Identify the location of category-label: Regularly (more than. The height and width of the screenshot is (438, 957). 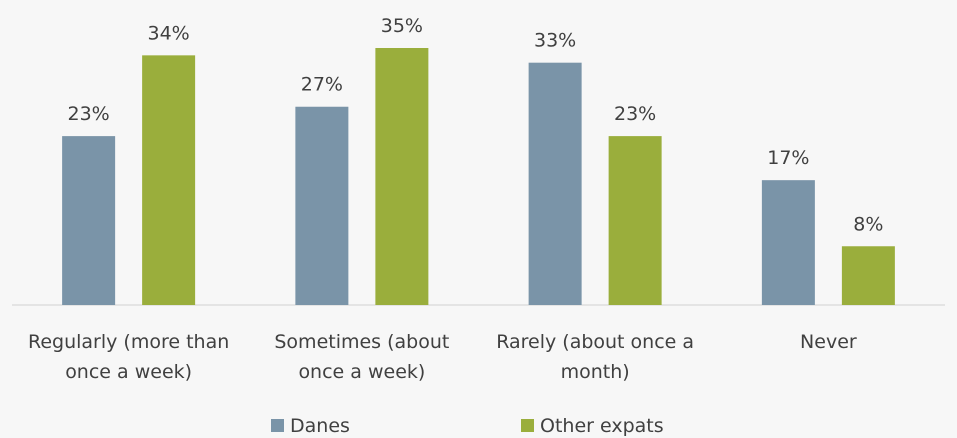
(128, 342).